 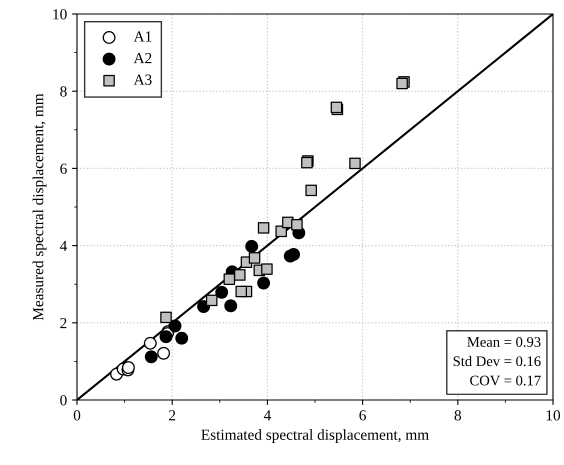 What do you see at coordinates (63, 400) in the screenshot?
I see `y-tick-label: 0` at bounding box center [63, 400].